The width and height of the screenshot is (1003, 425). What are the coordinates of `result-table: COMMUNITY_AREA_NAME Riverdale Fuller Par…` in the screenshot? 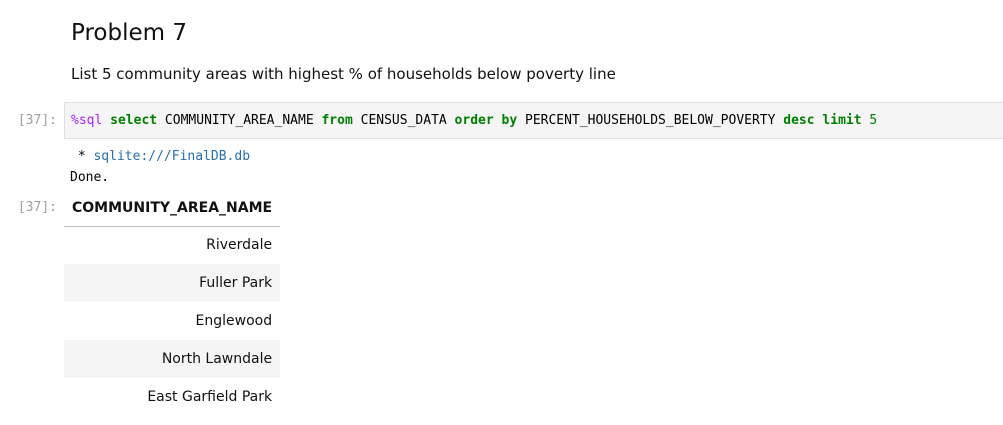 It's located at (172, 303).